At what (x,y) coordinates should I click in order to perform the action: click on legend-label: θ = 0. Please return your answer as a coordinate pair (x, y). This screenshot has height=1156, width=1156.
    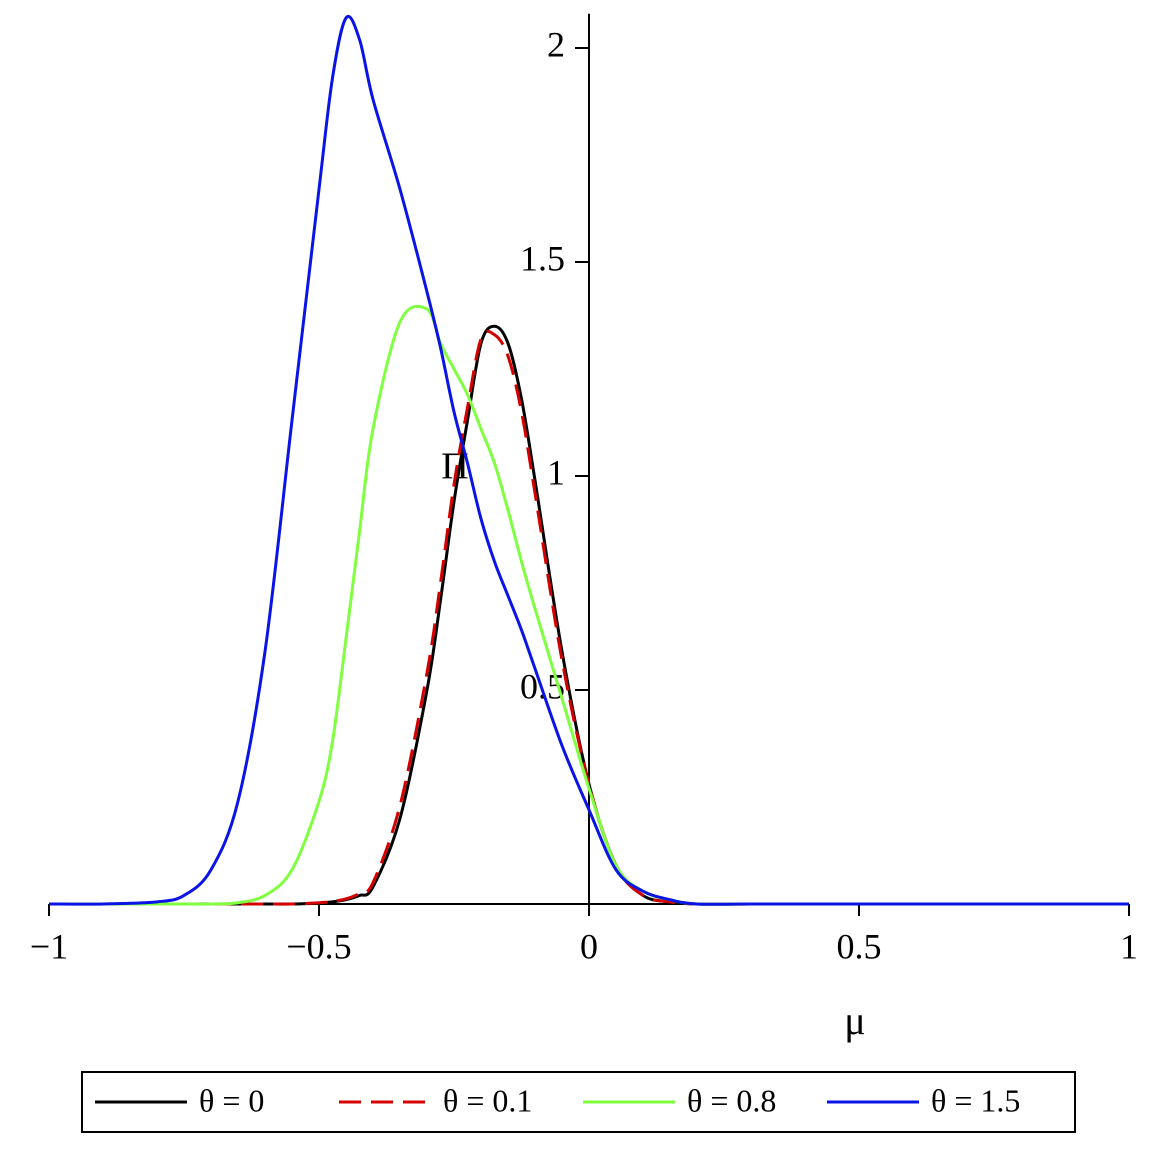
    Looking at the image, I should click on (231, 1100).